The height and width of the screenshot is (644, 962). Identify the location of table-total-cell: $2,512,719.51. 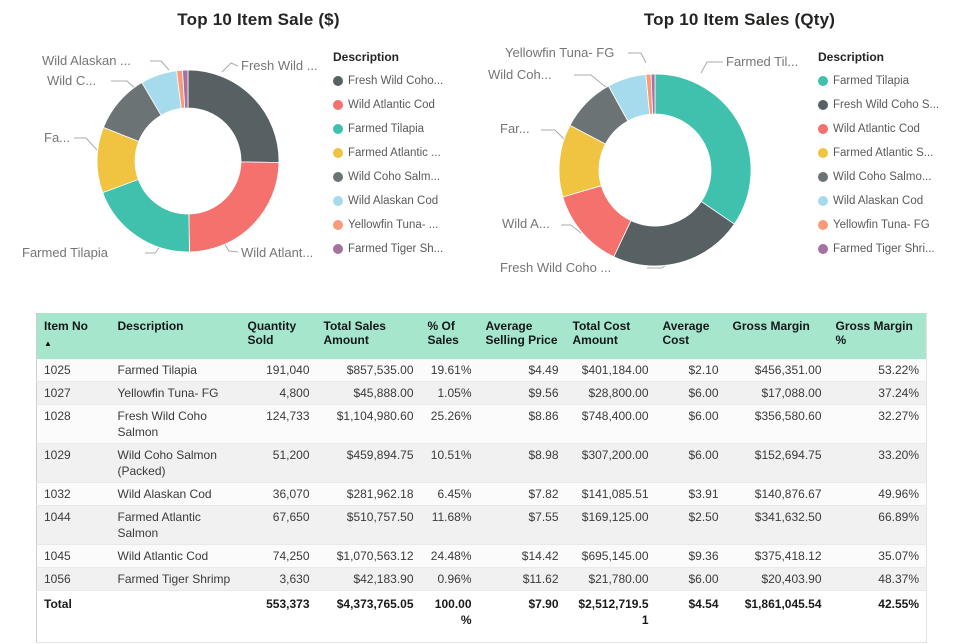
(610, 616).